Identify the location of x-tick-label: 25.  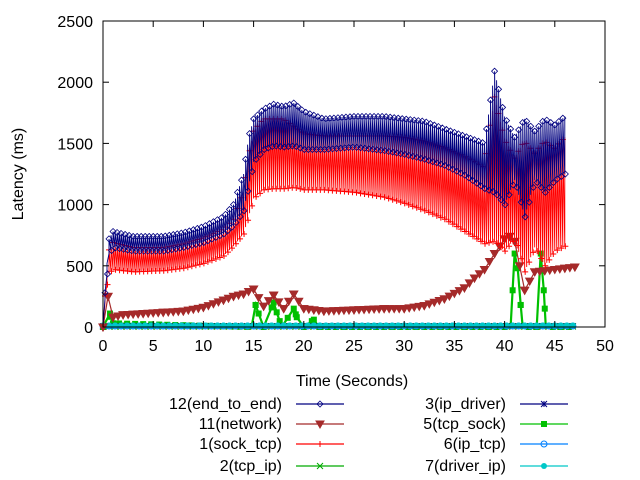
(354, 346).